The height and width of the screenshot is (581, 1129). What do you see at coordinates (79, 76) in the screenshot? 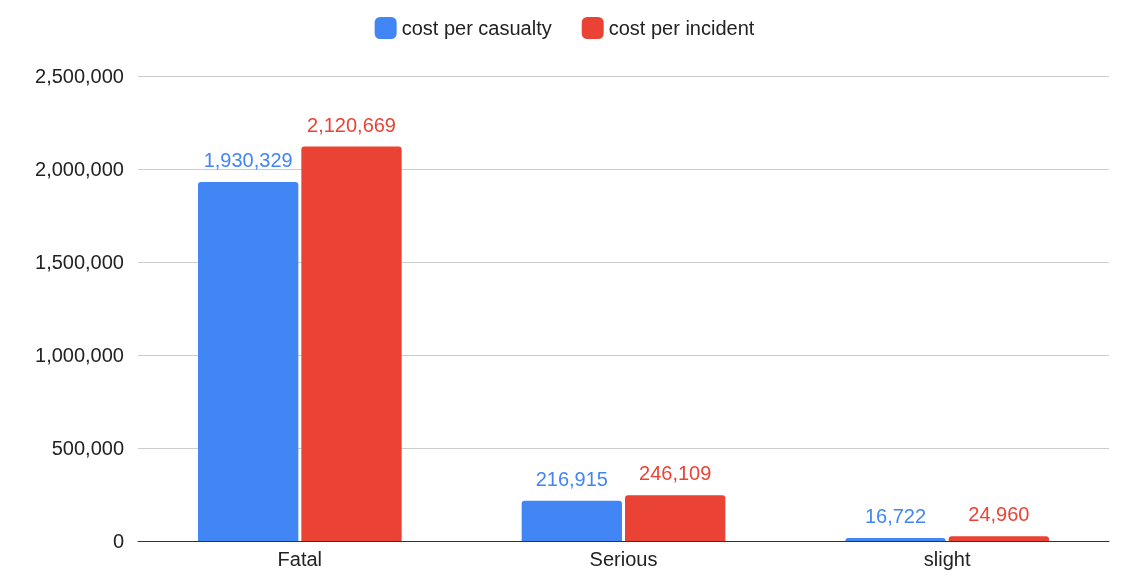
I see `y-tick-label: 2,500,000` at bounding box center [79, 76].